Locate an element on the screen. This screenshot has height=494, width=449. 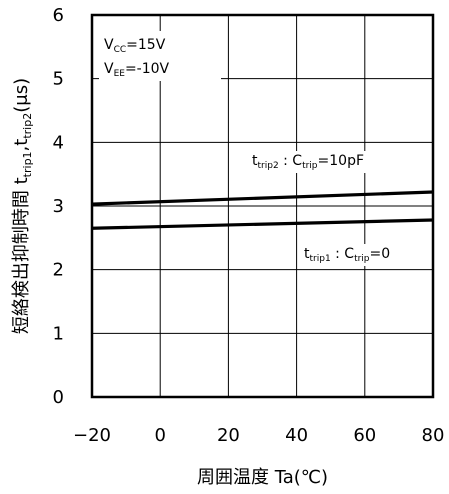
x-tick-label-1: 0 is located at coordinates (159, 435).